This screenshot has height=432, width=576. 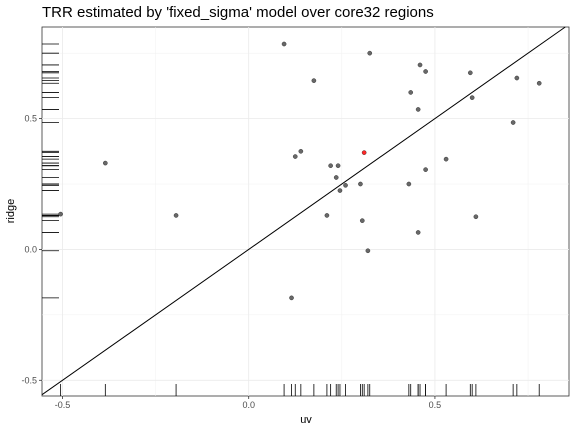 I want to click on y-tick-label: 0.5, so click(x=30, y=119).